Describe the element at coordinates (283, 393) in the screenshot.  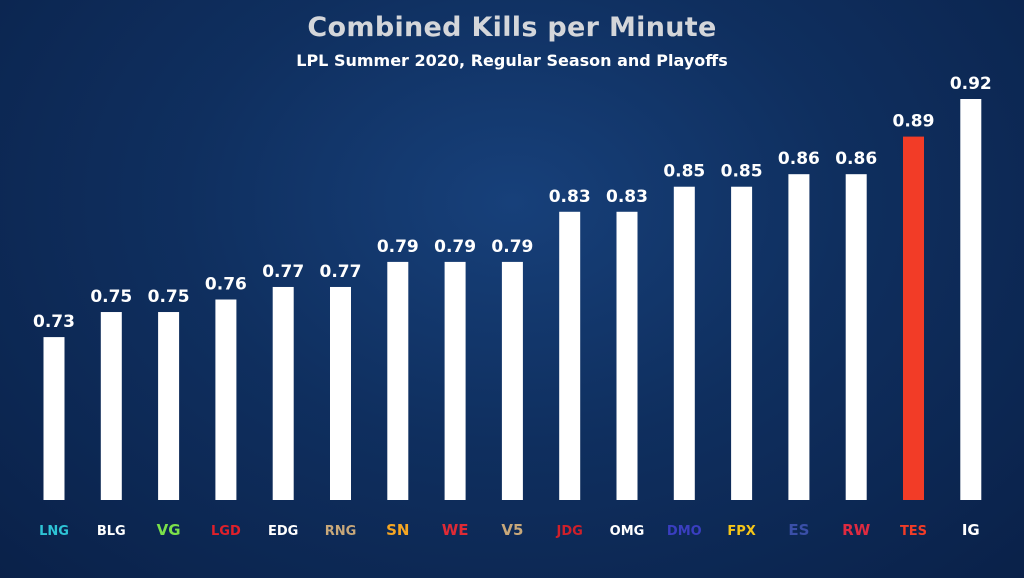
I see `bar-edg` at that location.